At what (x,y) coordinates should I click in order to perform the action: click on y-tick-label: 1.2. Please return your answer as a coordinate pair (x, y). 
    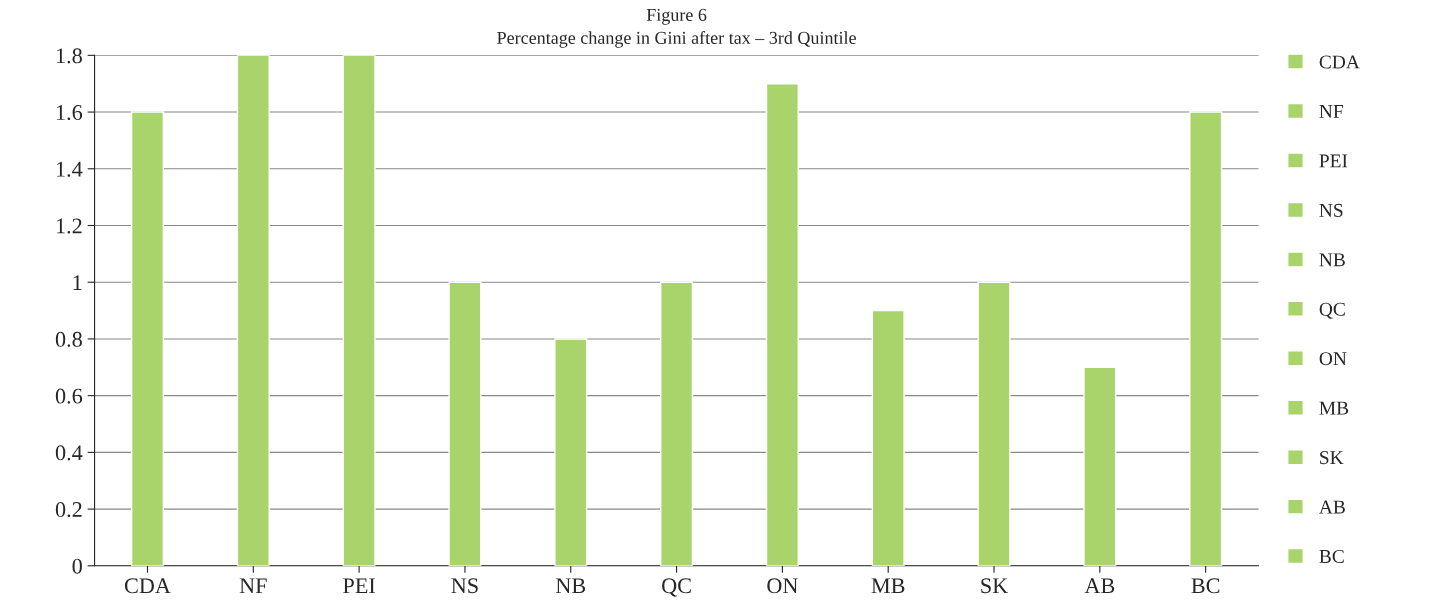
    Looking at the image, I should click on (69, 226).